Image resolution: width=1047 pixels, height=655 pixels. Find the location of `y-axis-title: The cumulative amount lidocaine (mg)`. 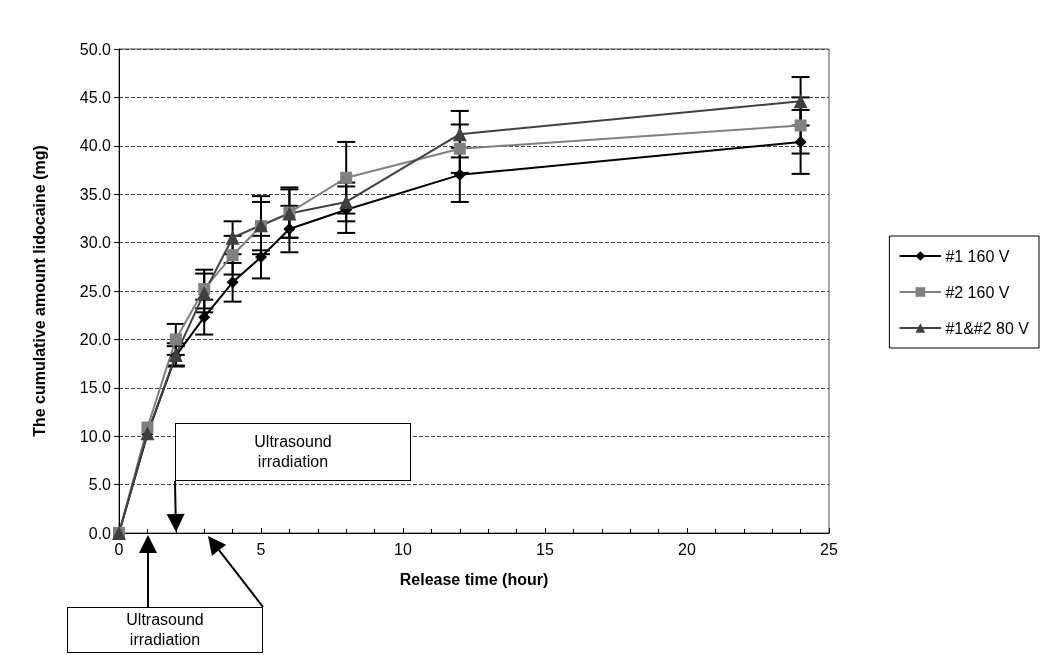

y-axis-title: The cumulative amount lidocaine (mg) is located at coordinates (39, 291).